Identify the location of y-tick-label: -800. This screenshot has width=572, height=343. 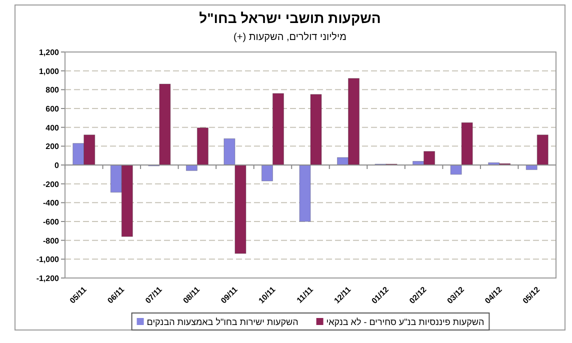
(51, 241).